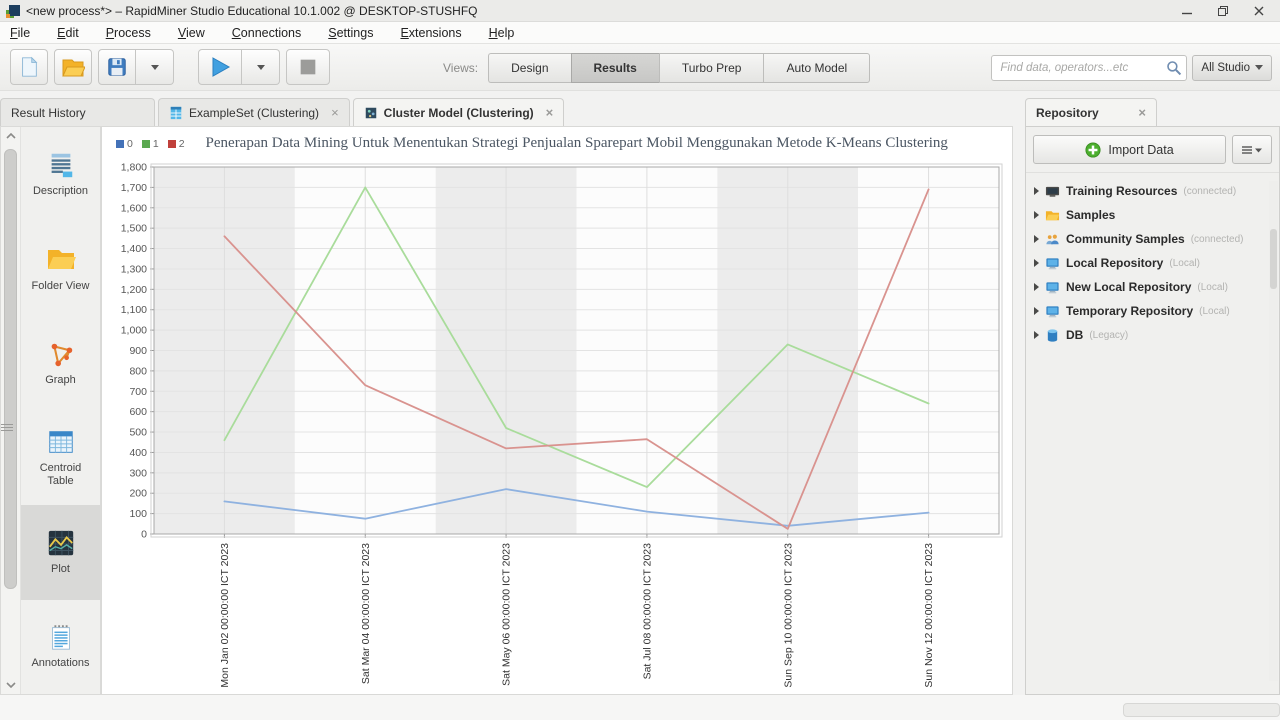 Image resolution: width=1280 pixels, height=720 pixels. Describe the element at coordinates (501, 32) in the screenshot. I see `menu-help: Help` at that location.